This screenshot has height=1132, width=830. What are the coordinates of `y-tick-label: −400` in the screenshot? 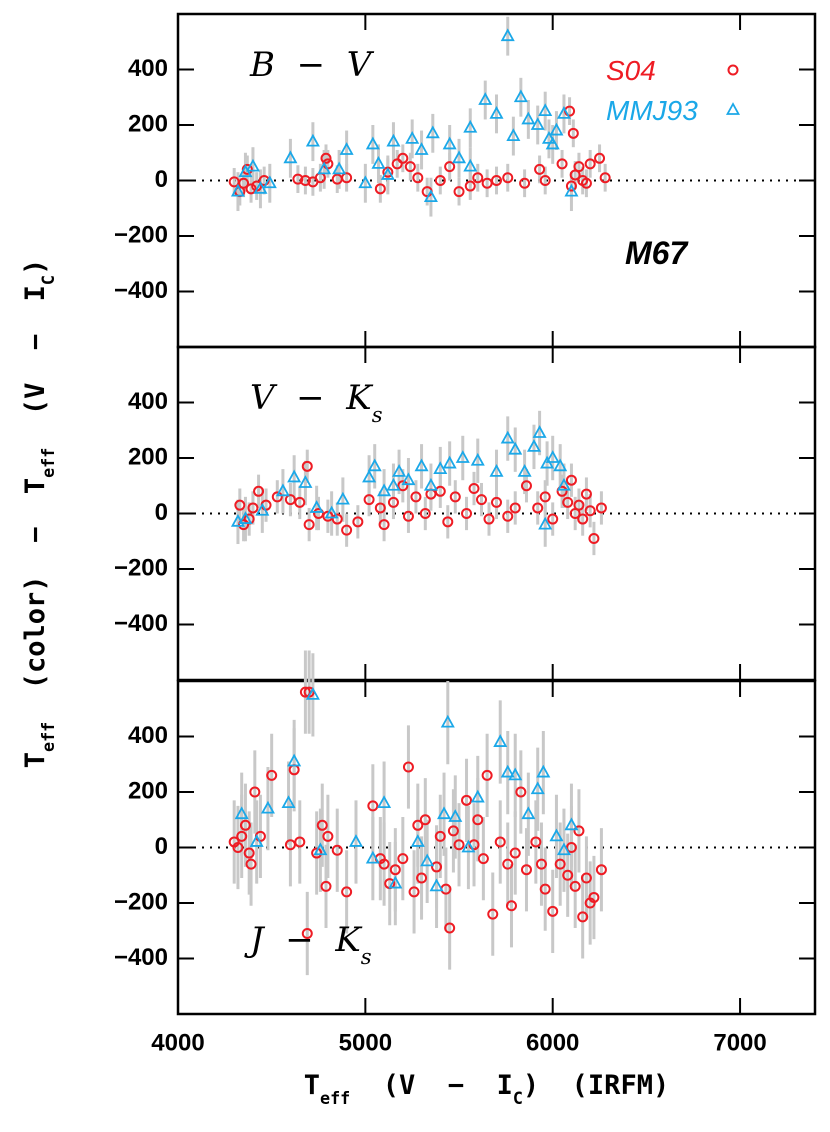 It's located at (141, 623).